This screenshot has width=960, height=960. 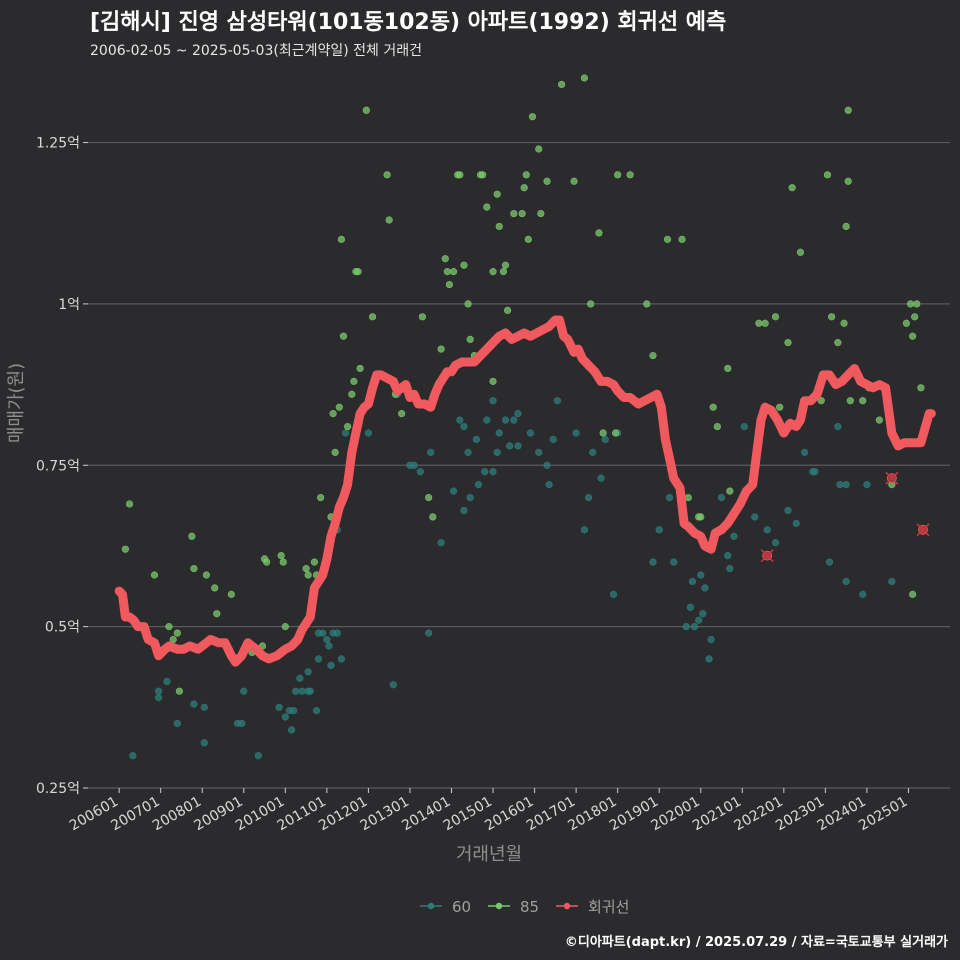 What do you see at coordinates (58, 144) in the screenshot?
I see `y-tick-label: 1.25억` at bounding box center [58, 144].